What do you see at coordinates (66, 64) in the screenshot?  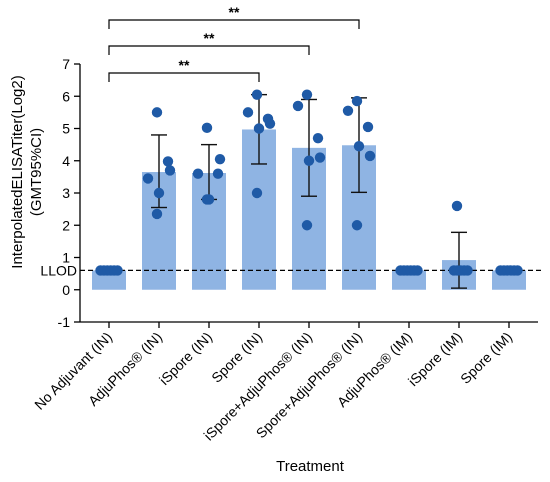 I see `y-tick-label: 7` at bounding box center [66, 64].